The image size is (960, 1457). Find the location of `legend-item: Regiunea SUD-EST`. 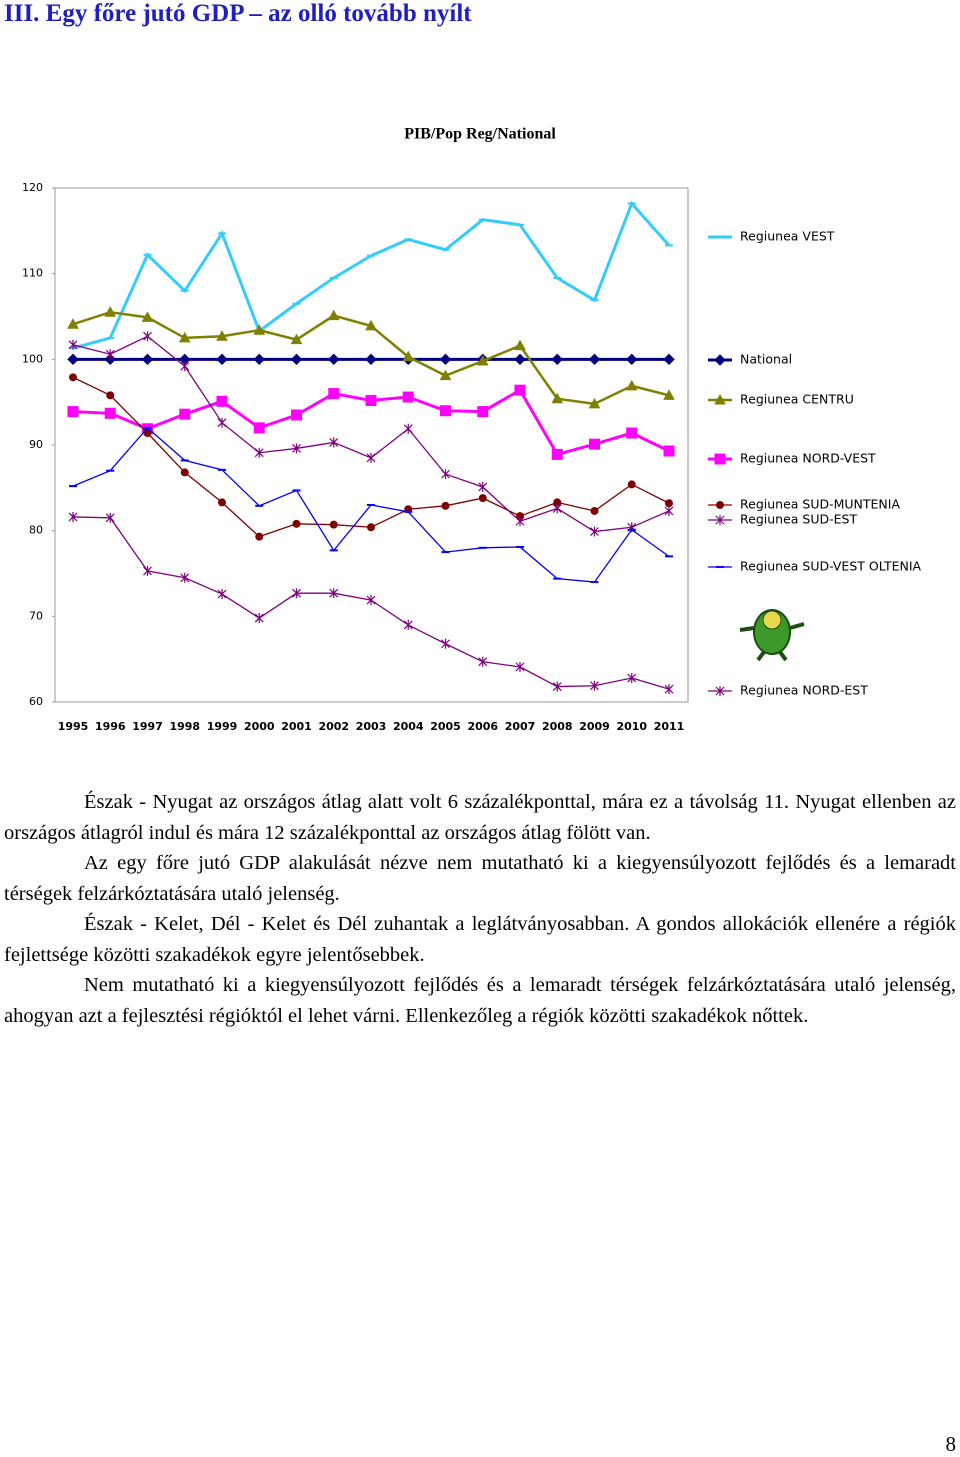

legend-item: Regiunea SUD-EST is located at coordinates (782, 519).